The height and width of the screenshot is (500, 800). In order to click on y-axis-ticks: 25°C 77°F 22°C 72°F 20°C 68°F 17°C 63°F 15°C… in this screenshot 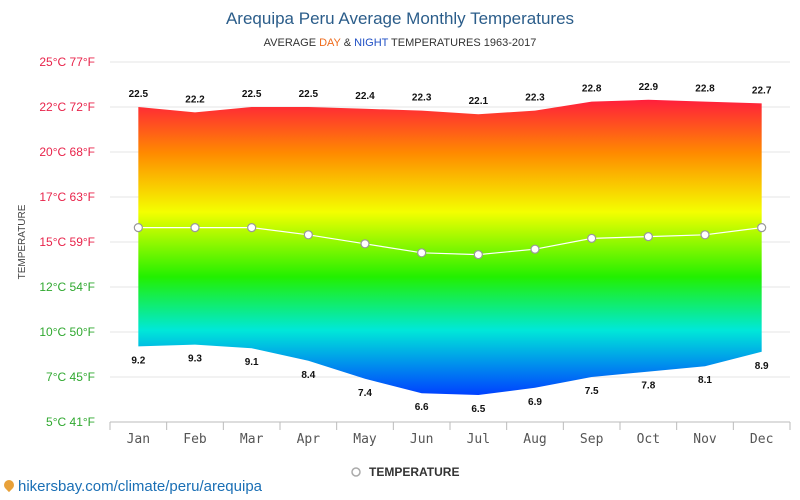, I will do `click(67, 242)`.